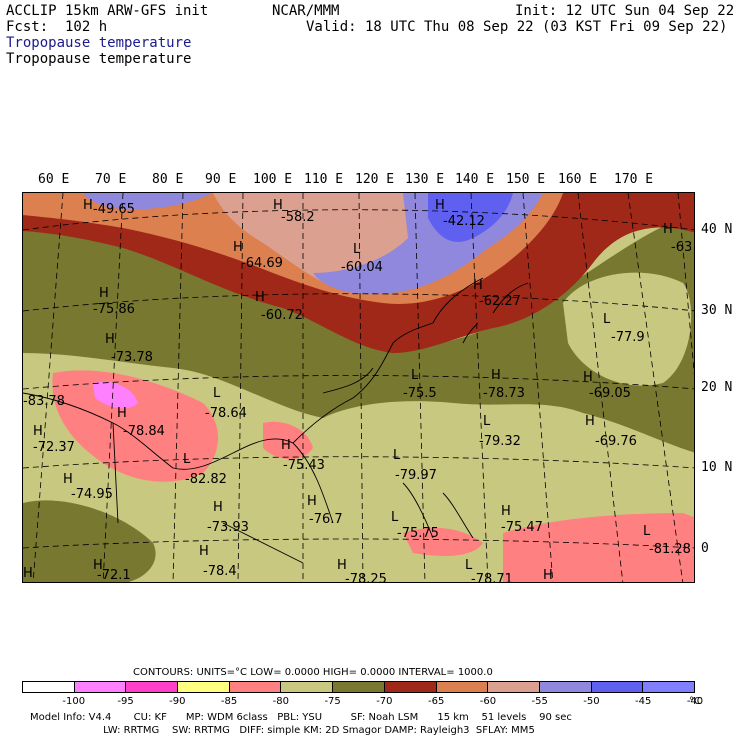 The height and width of the screenshot is (740, 740). What do you see at coordinates (628, 337) in the screenshot?
I see `map-value: -77.9` at bounding box center [628, 337].